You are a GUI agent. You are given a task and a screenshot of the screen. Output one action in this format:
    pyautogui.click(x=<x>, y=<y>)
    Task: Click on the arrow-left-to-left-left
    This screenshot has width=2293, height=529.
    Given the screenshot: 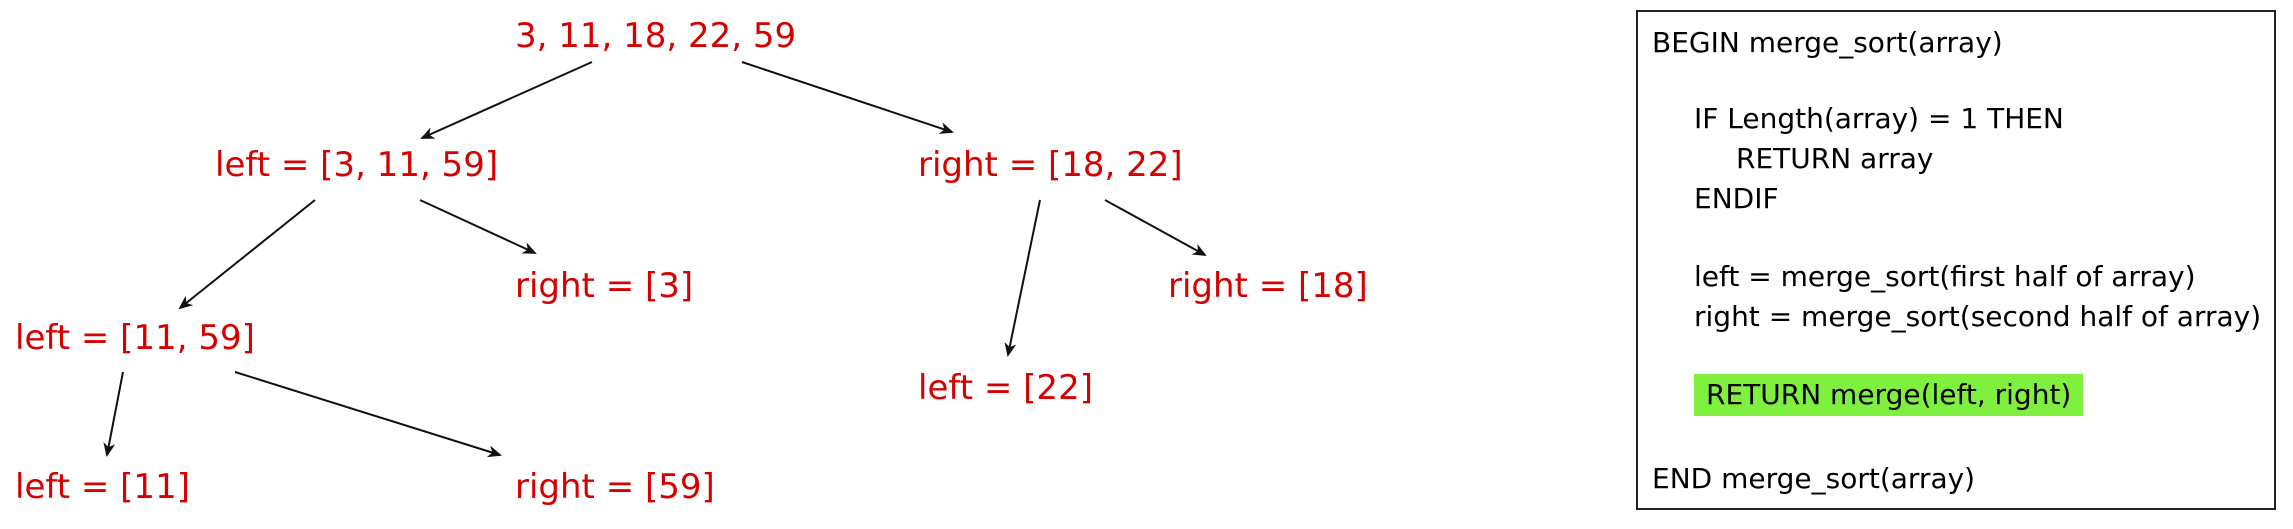 What is the action you would take?
    pyautogui.click(x=247, y=254)
    